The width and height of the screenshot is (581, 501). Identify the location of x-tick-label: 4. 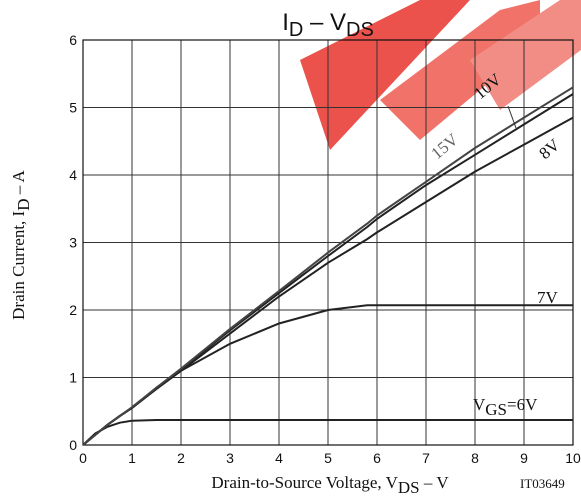
(279, 458).